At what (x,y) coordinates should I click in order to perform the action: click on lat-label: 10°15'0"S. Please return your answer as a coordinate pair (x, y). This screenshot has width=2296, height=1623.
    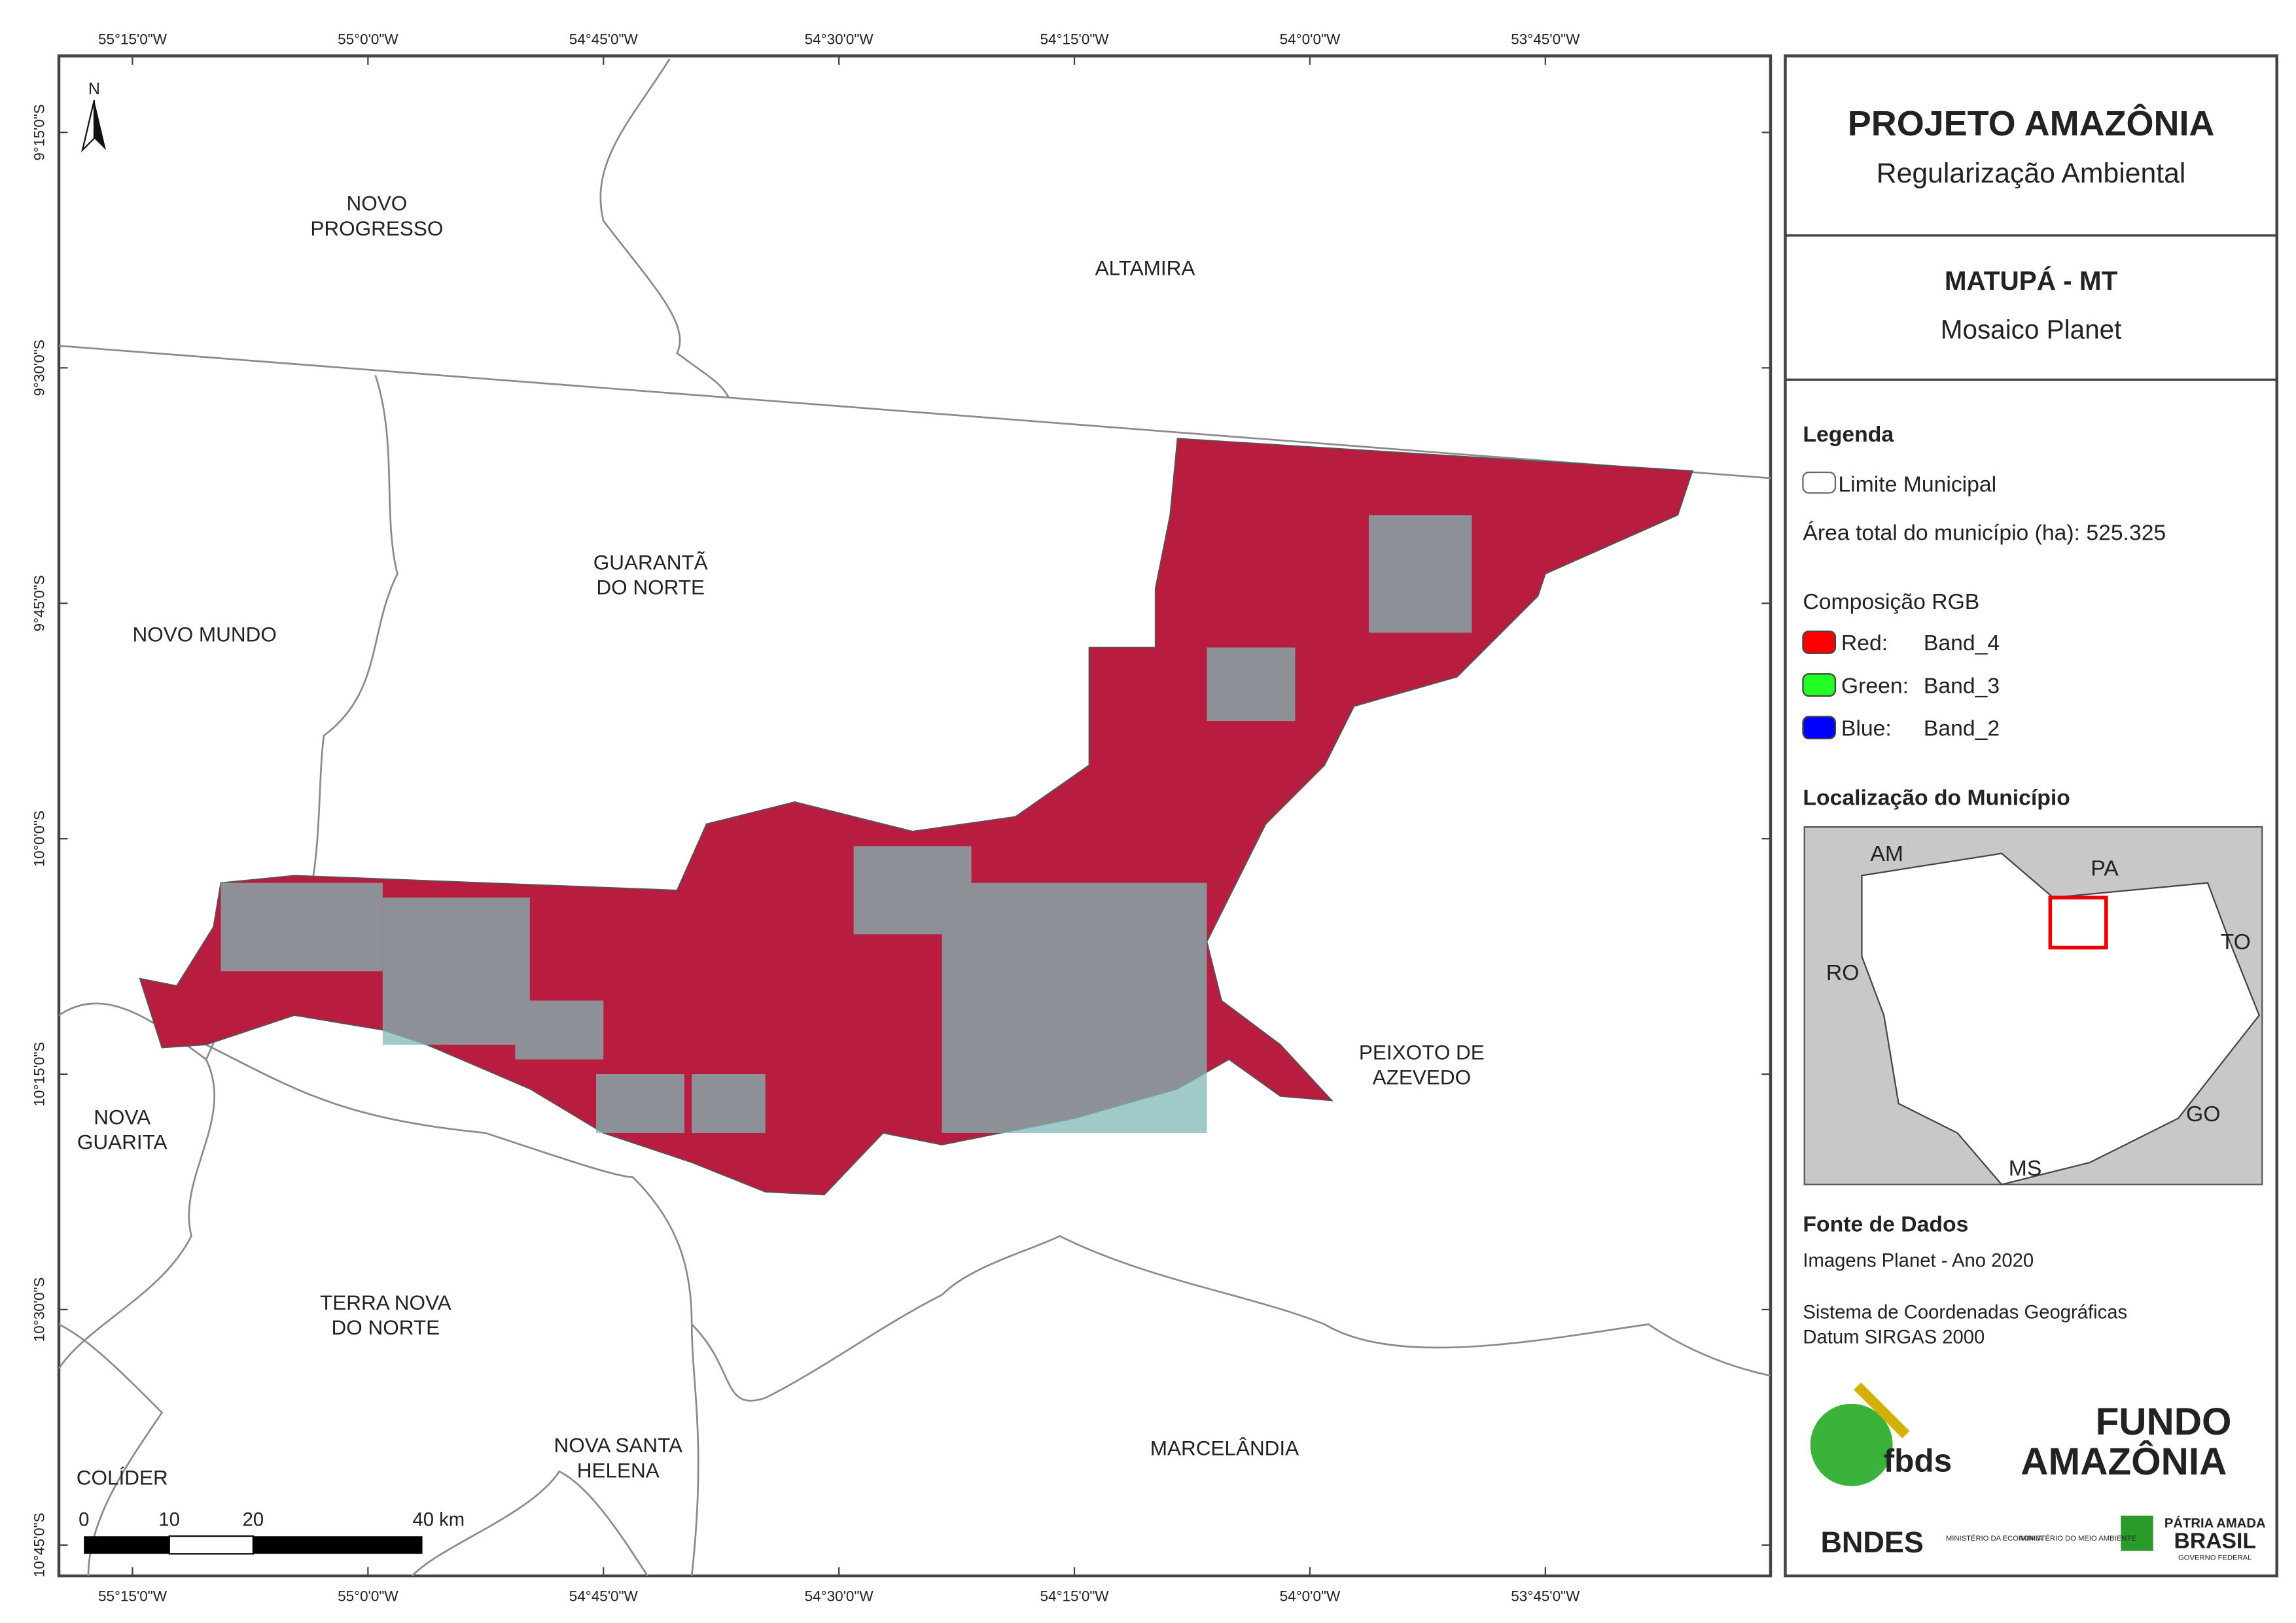
    Looking at the image, I should click on (39, 1074).